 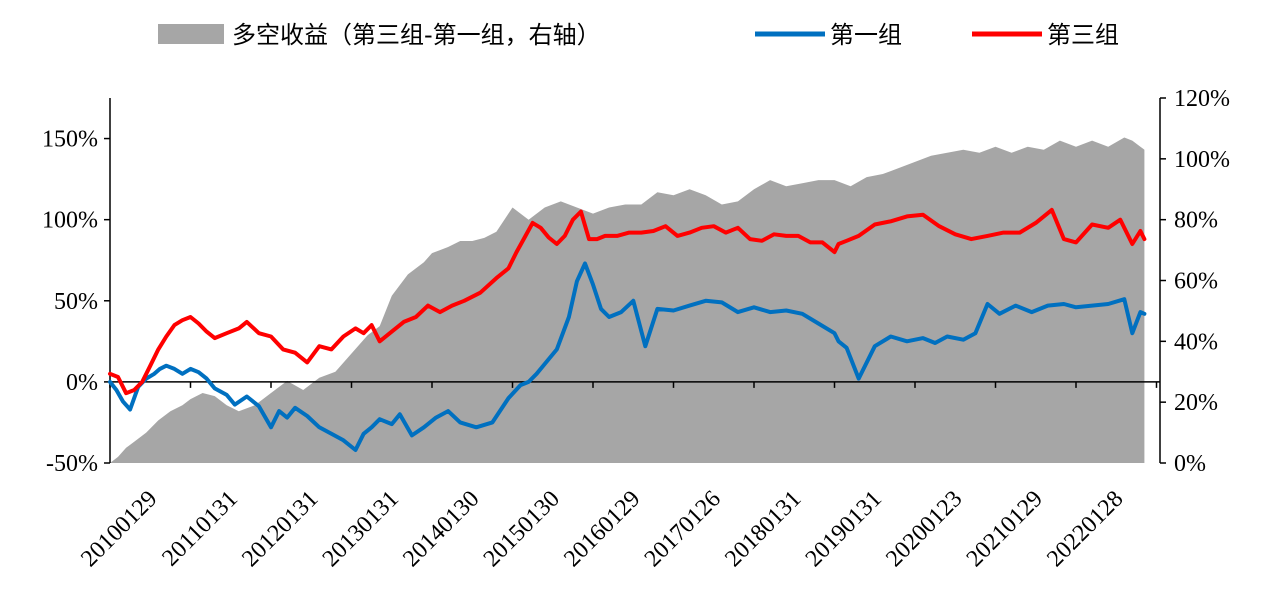 What do you see at coordinates (638, 35) in the screenshot?
I see `legend: 多空收益（第三组-第一组，右轴） 第一组 第三组` at bounding box center [638, 35].